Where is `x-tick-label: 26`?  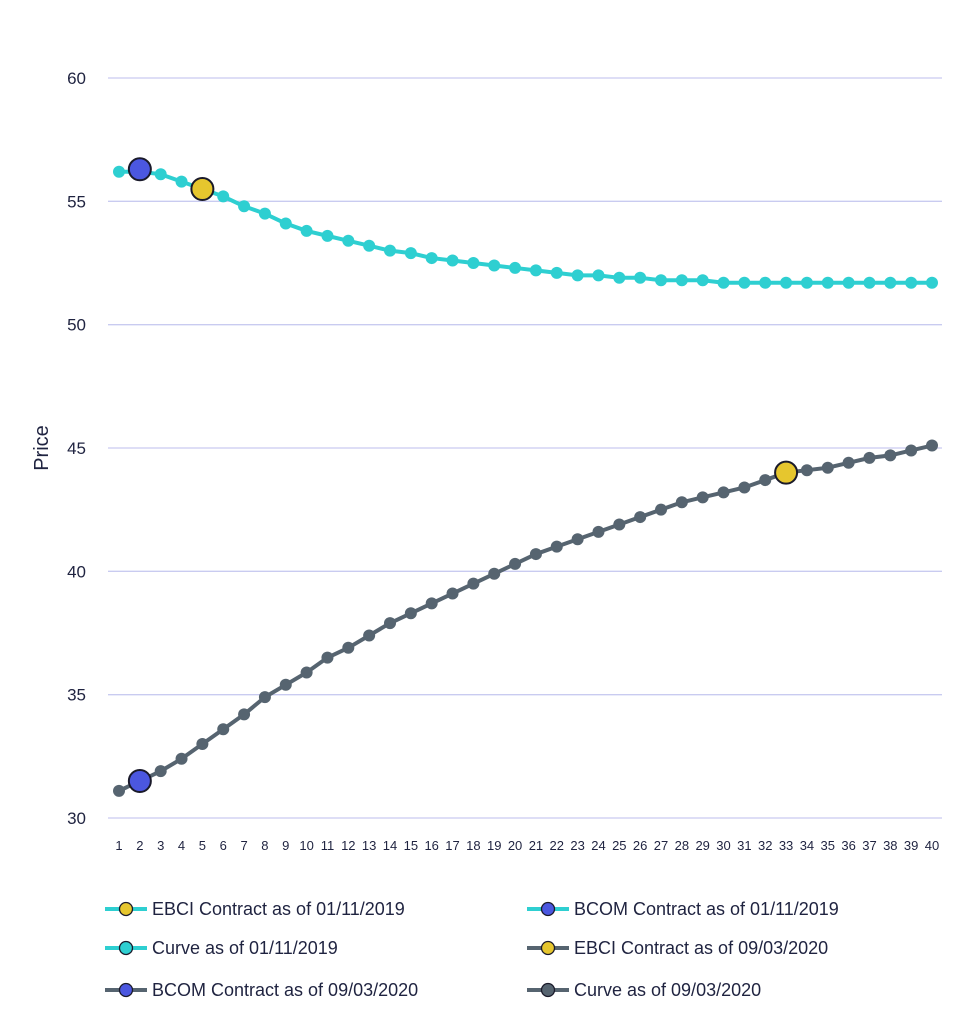 x-tick-label: 26 is located at coordinates (640, 845).